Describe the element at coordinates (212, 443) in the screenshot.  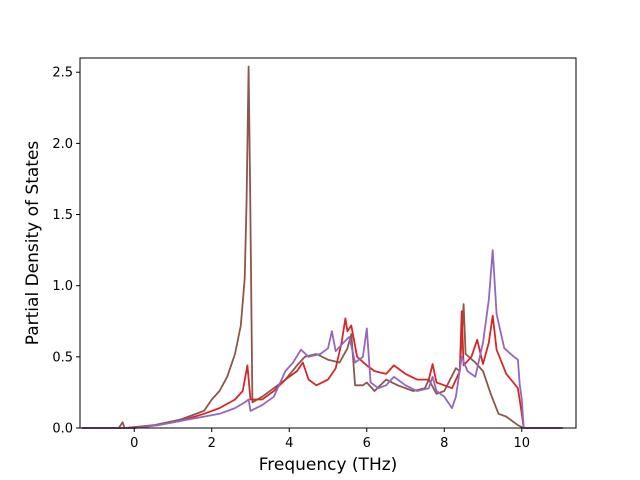
I see `x-tick-label: 2` at that location.